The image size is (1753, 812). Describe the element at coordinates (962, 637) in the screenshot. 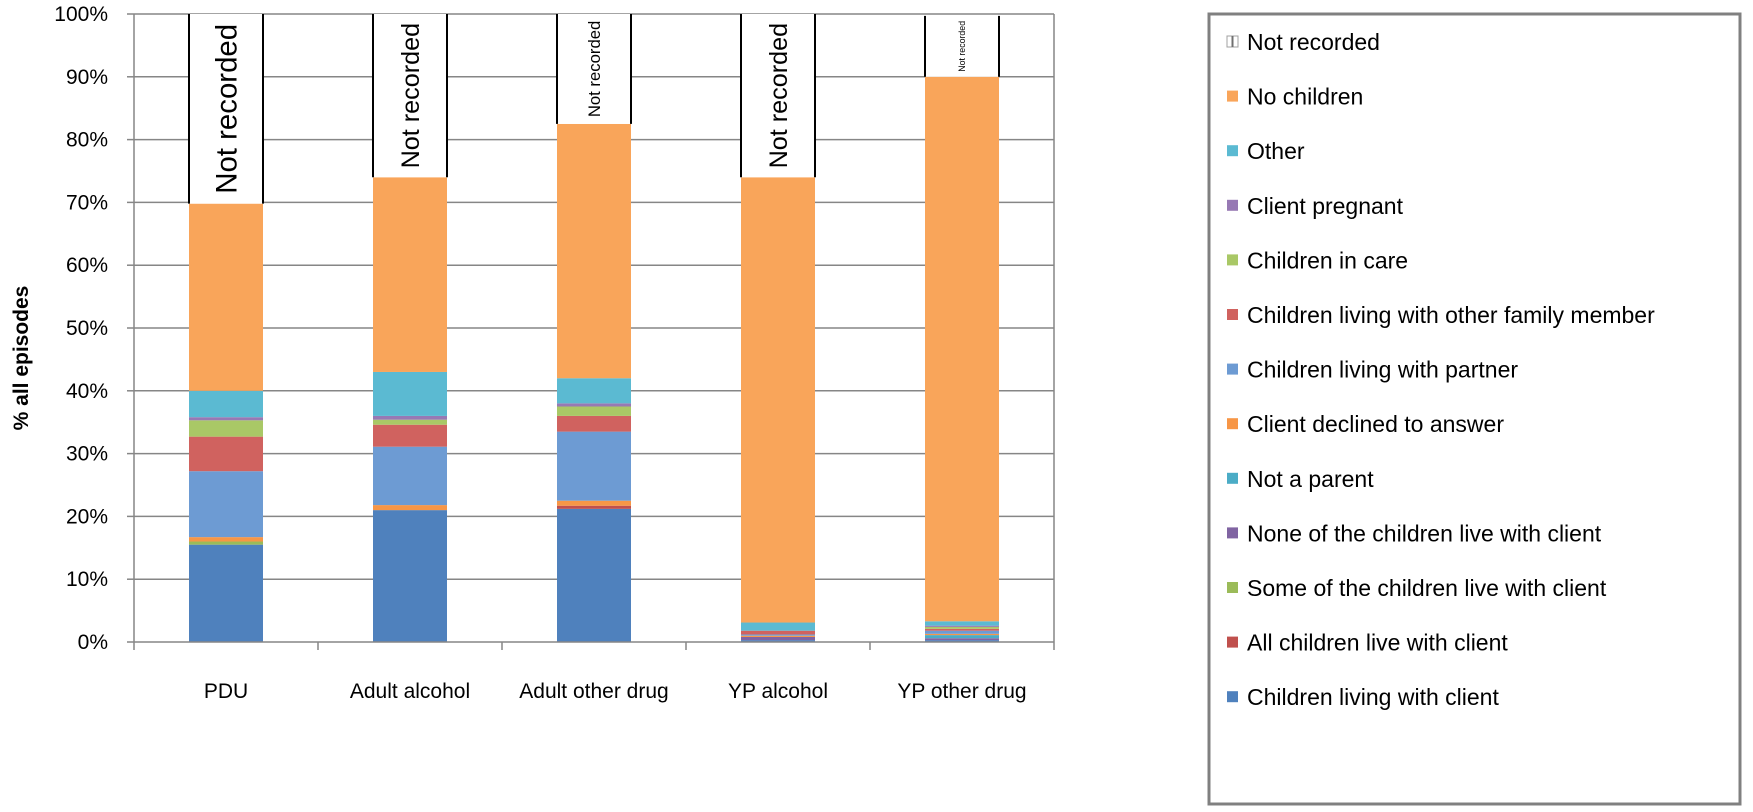

I see `bar-segment-not-a-parent` at that location.